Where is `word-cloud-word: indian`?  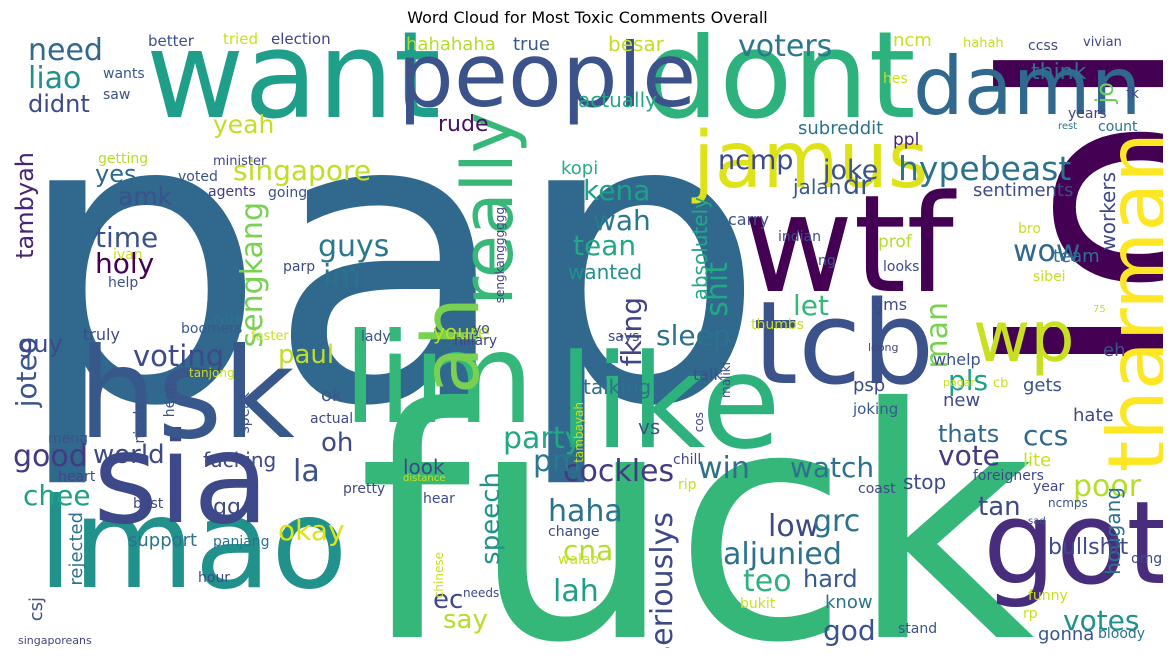 word-cloud-word: indian is located at coordinates (799, 237).